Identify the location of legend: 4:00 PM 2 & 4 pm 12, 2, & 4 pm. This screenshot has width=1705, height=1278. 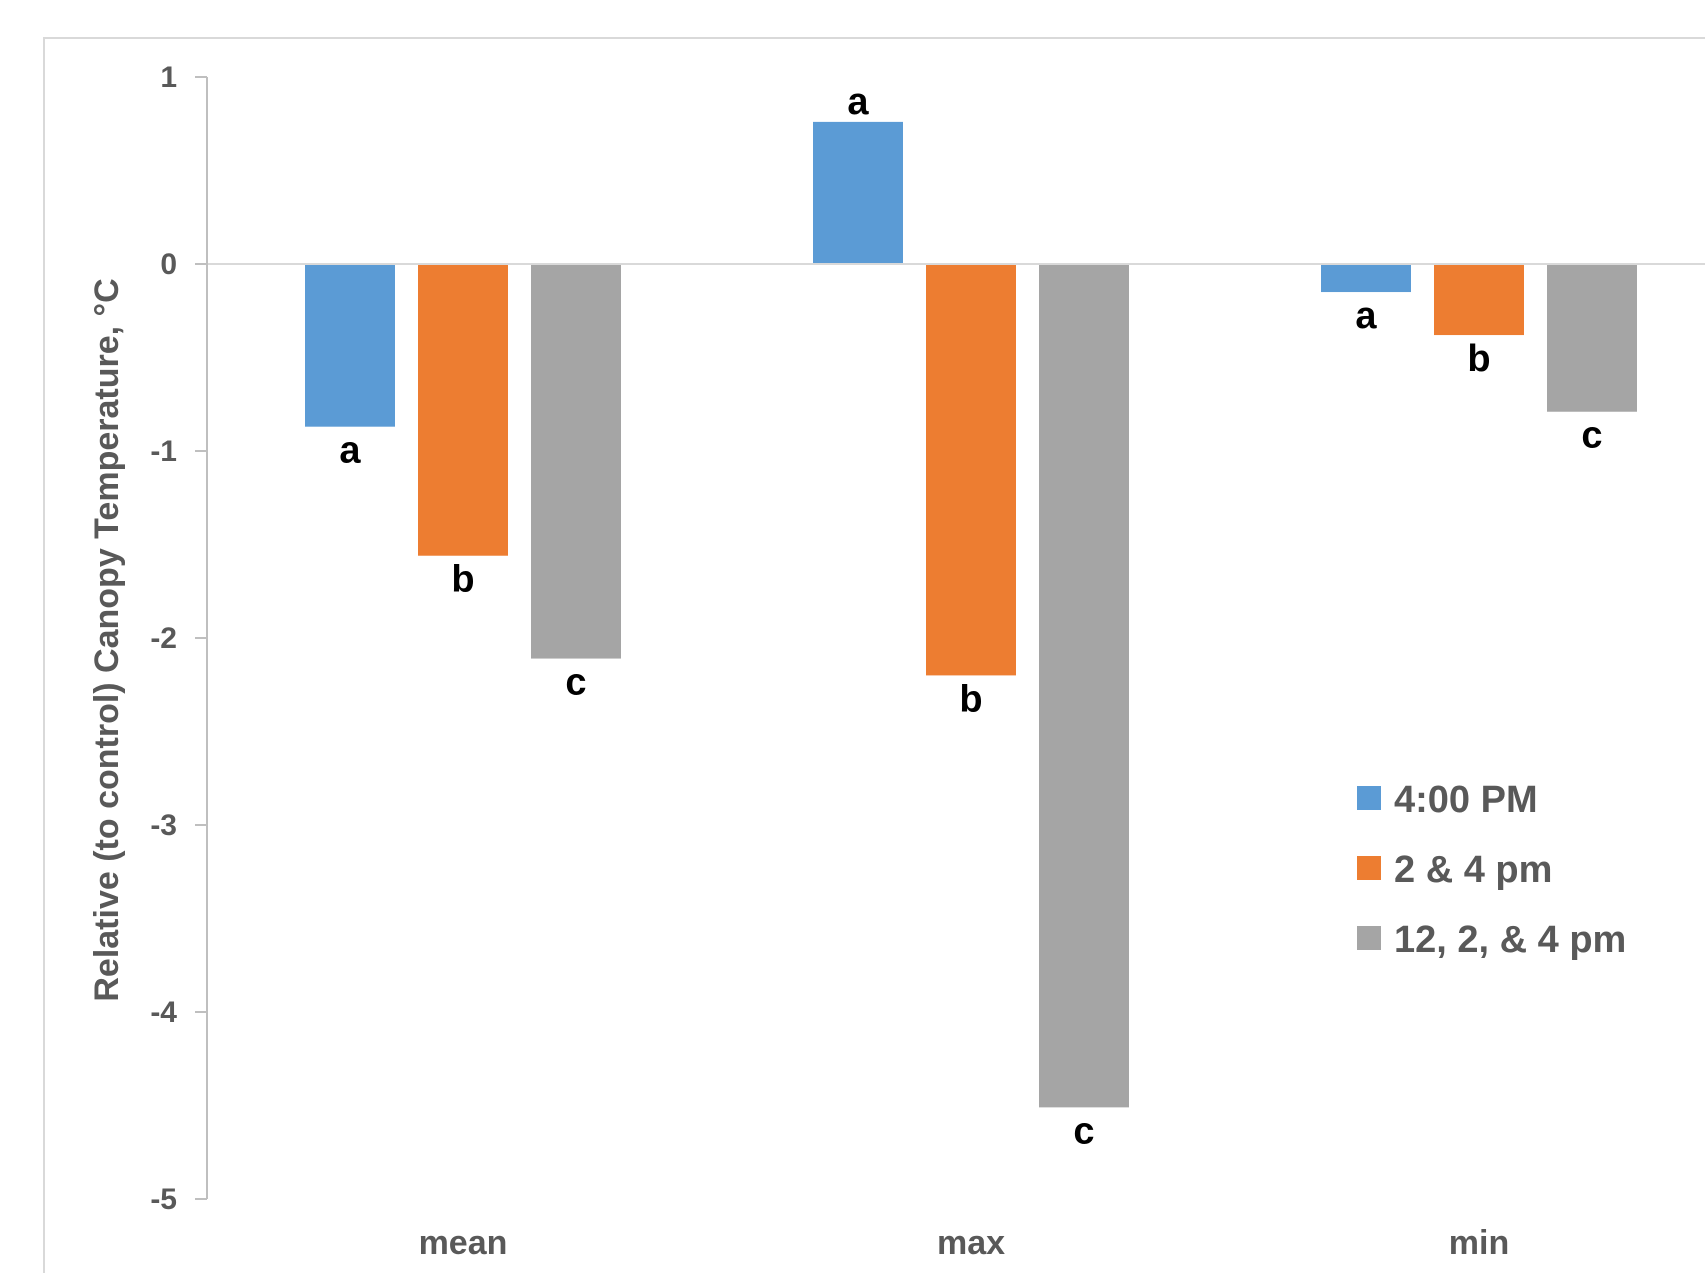
(1491, 870).